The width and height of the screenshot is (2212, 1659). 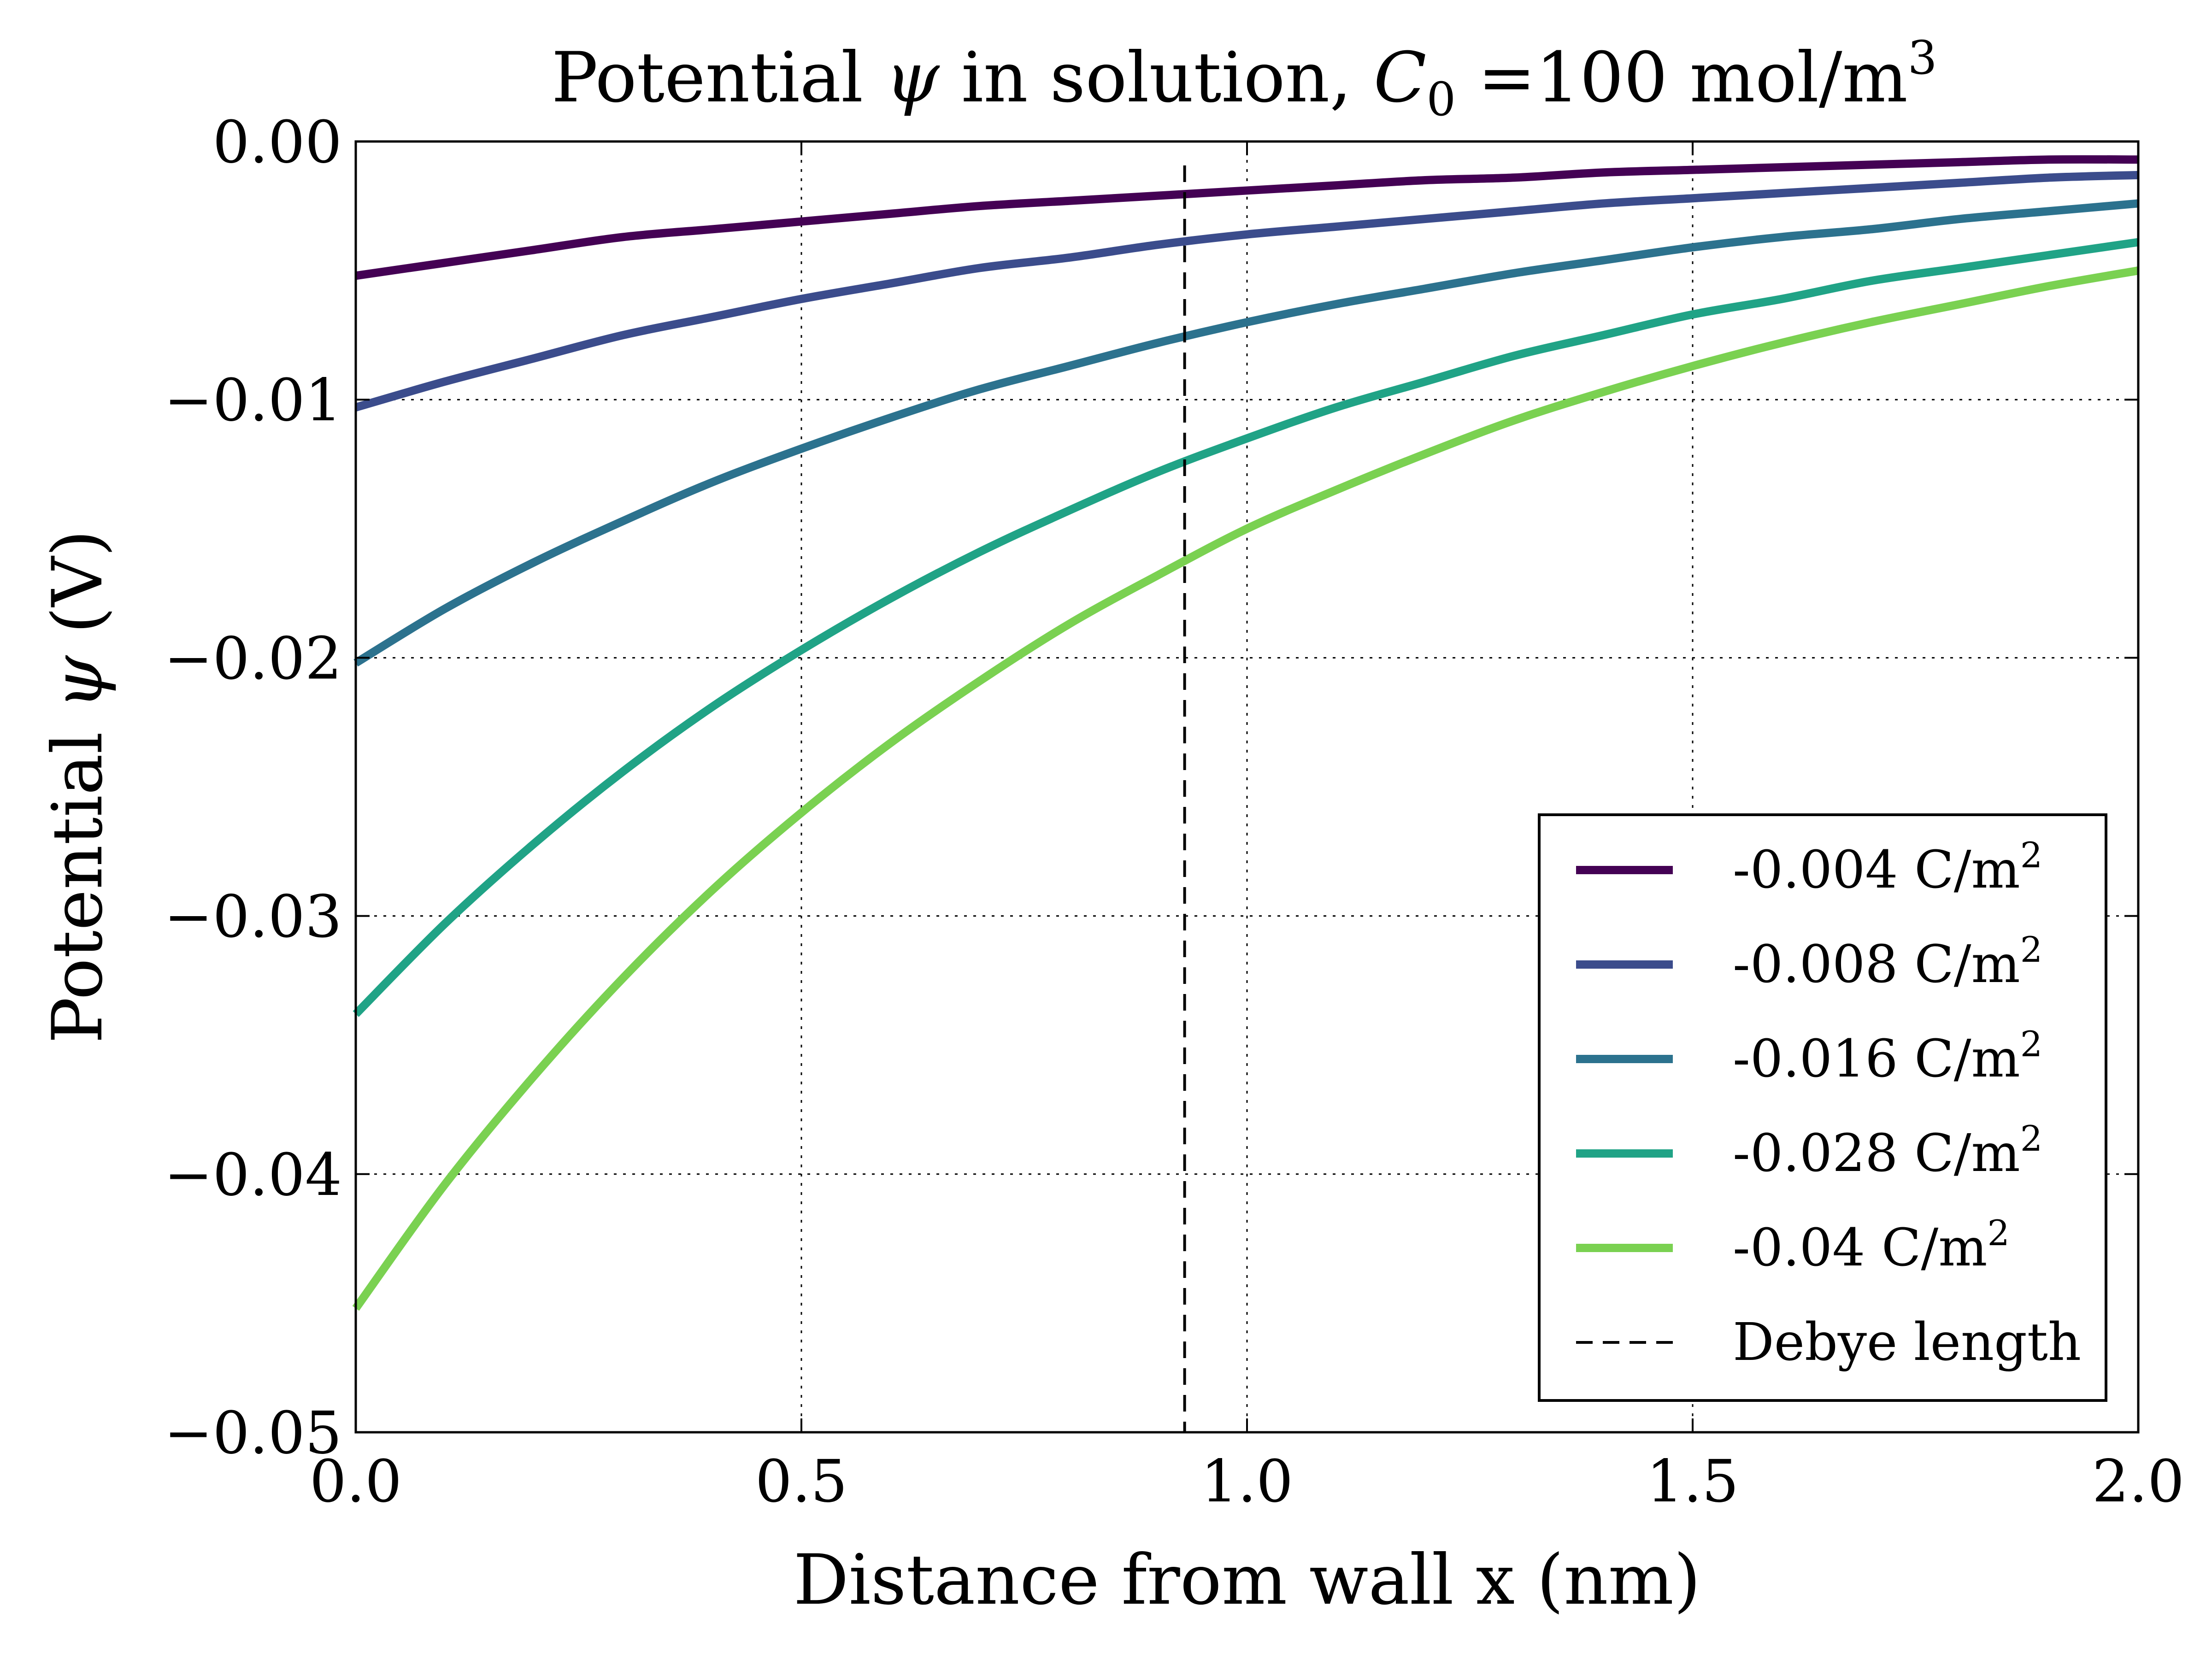 What do you see at coordinates (253, 400) in the screenshot?
I see `y-tick-label: −0.01` at bounding box center [253, 400].